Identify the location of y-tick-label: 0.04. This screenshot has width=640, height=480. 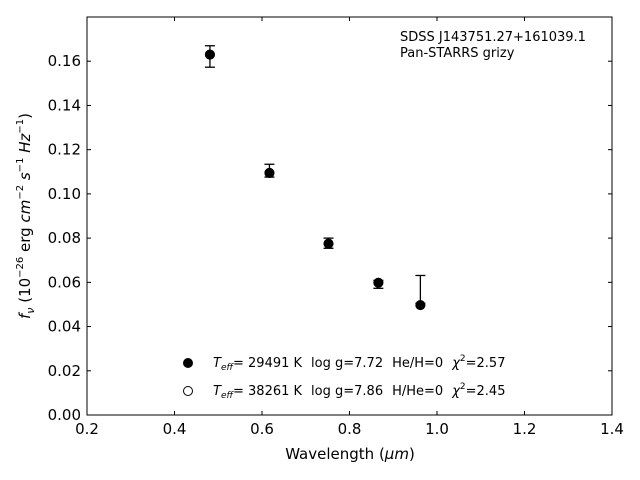
(64, 327).